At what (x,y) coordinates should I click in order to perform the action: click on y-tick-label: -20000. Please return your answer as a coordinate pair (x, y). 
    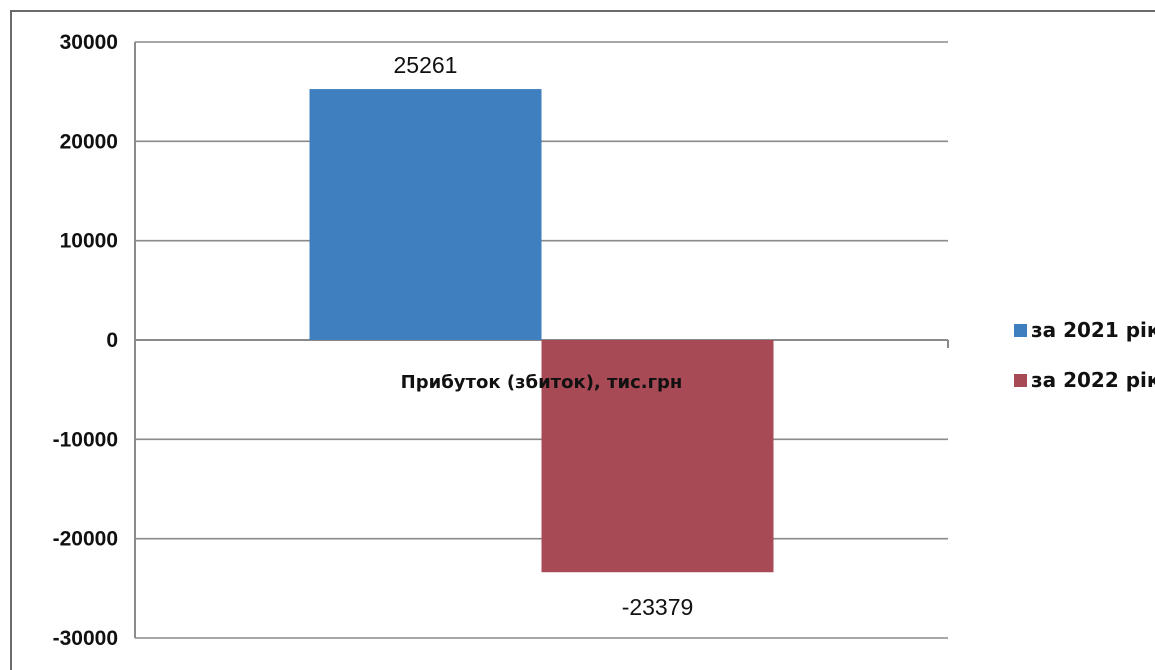
    Looking at the image, I should click on (85, 539).